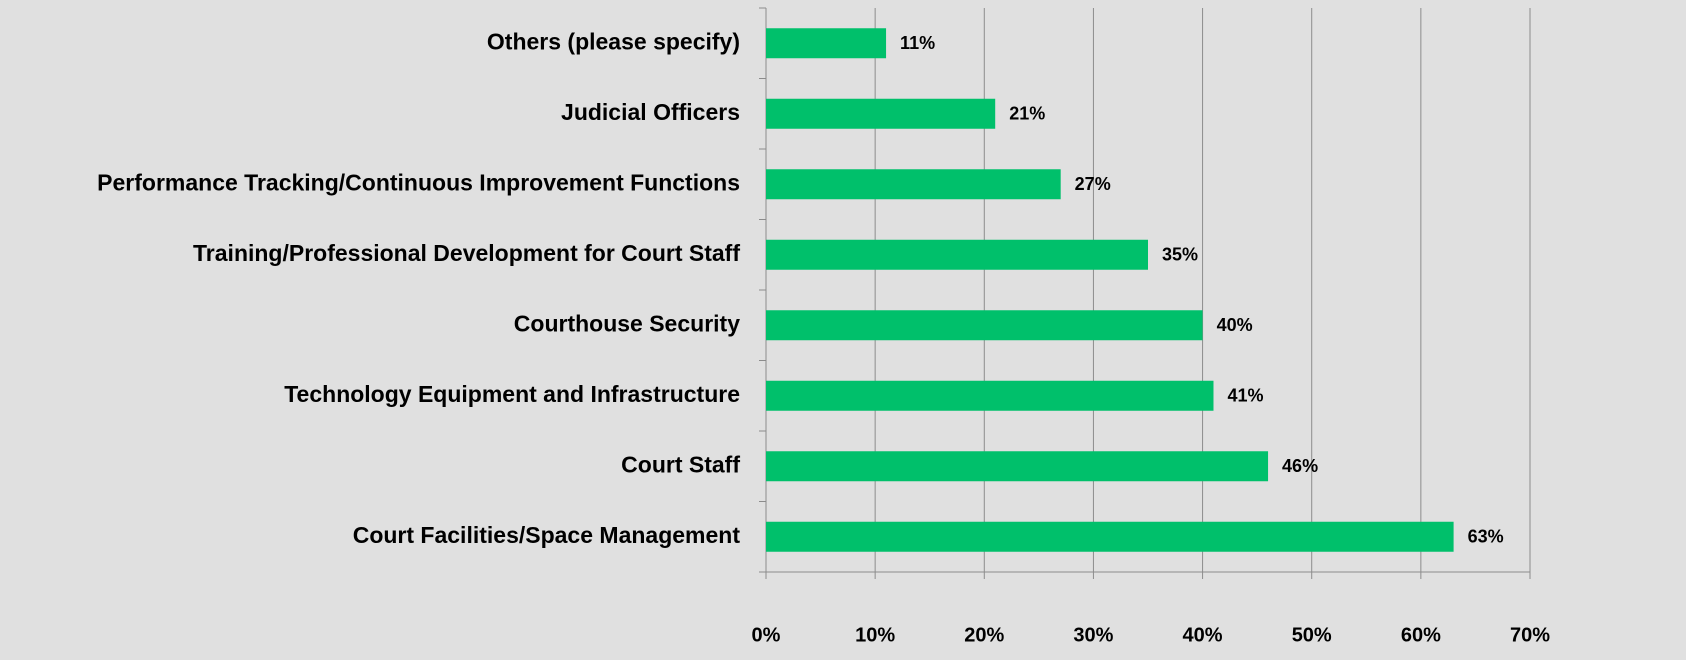 The image size is (1686, 660). I want to click on value-label: 35%, so click(1180, 255).